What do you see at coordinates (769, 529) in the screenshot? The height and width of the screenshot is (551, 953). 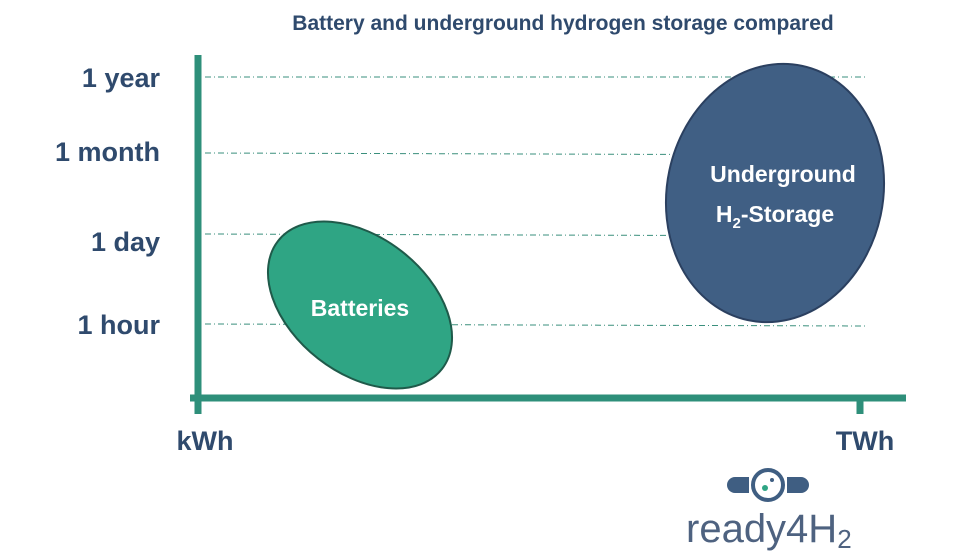 I see `logo-text: ready4H2` at bounding box center [769, 529].